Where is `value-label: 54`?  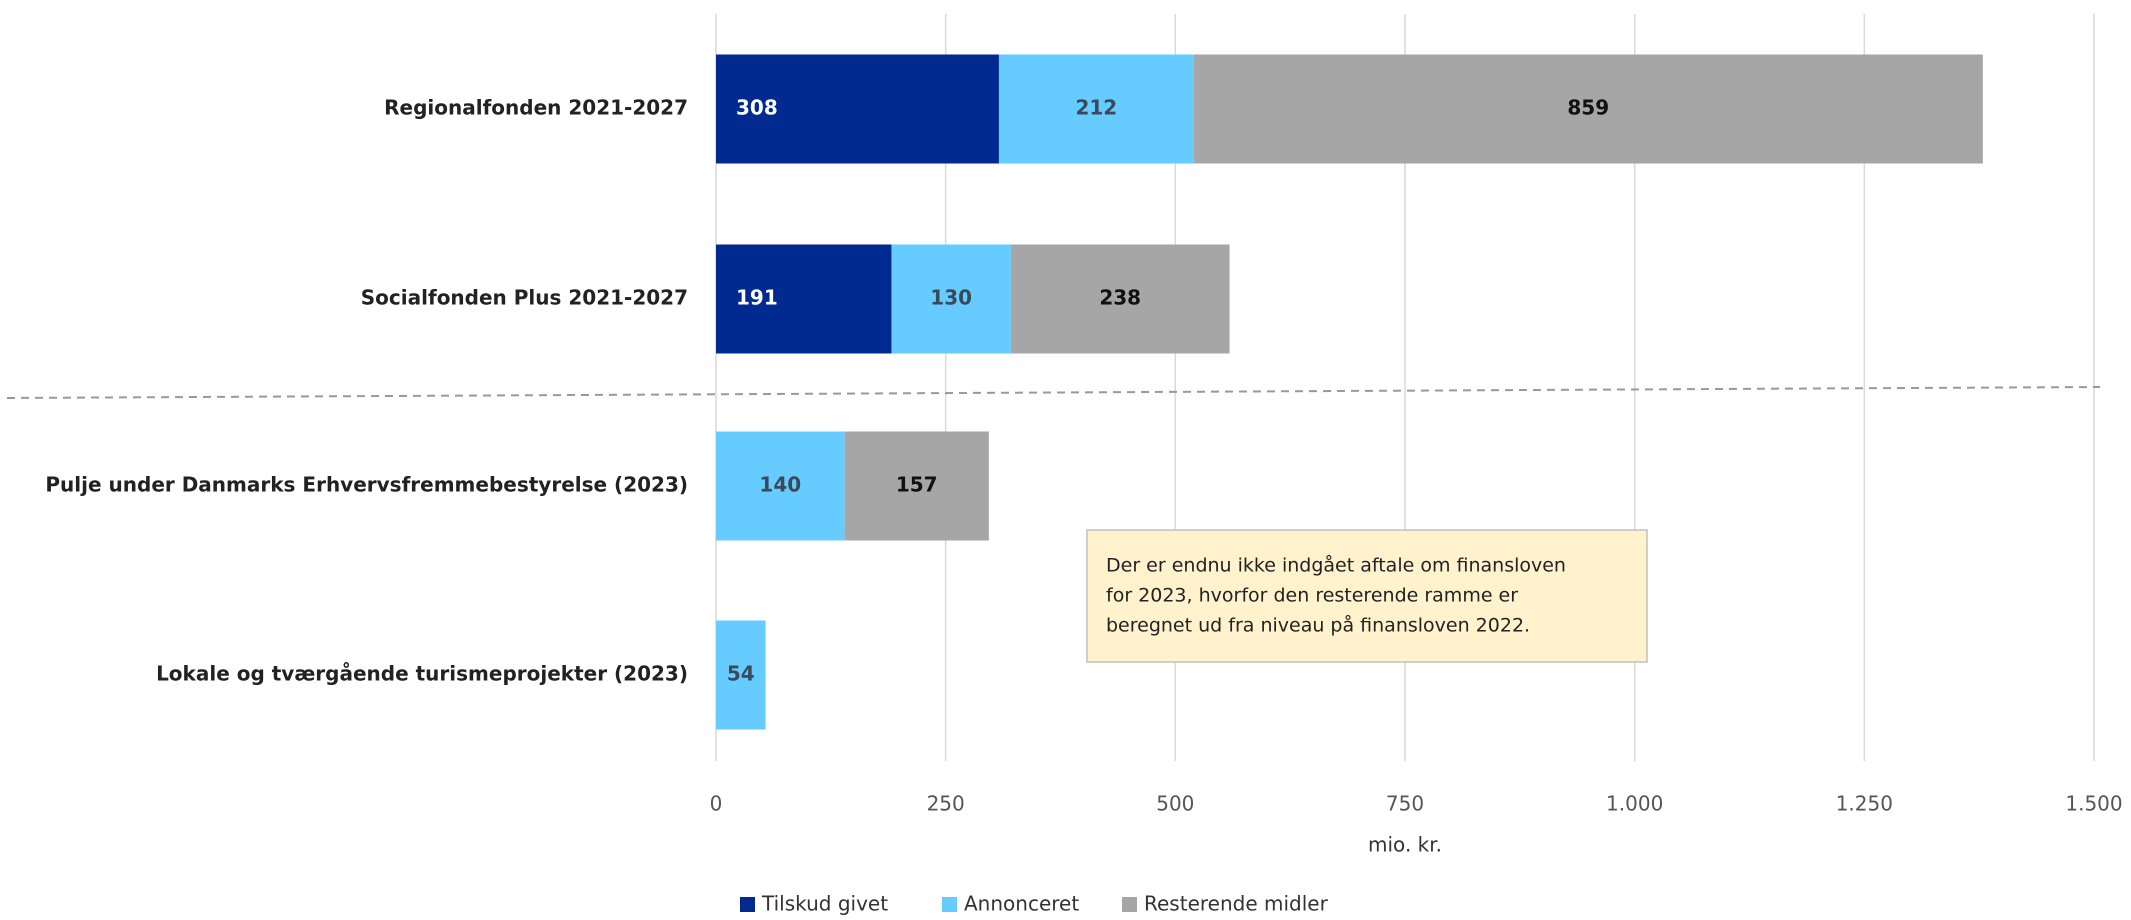 value-label: 54 is located at coordinates (741, 674).